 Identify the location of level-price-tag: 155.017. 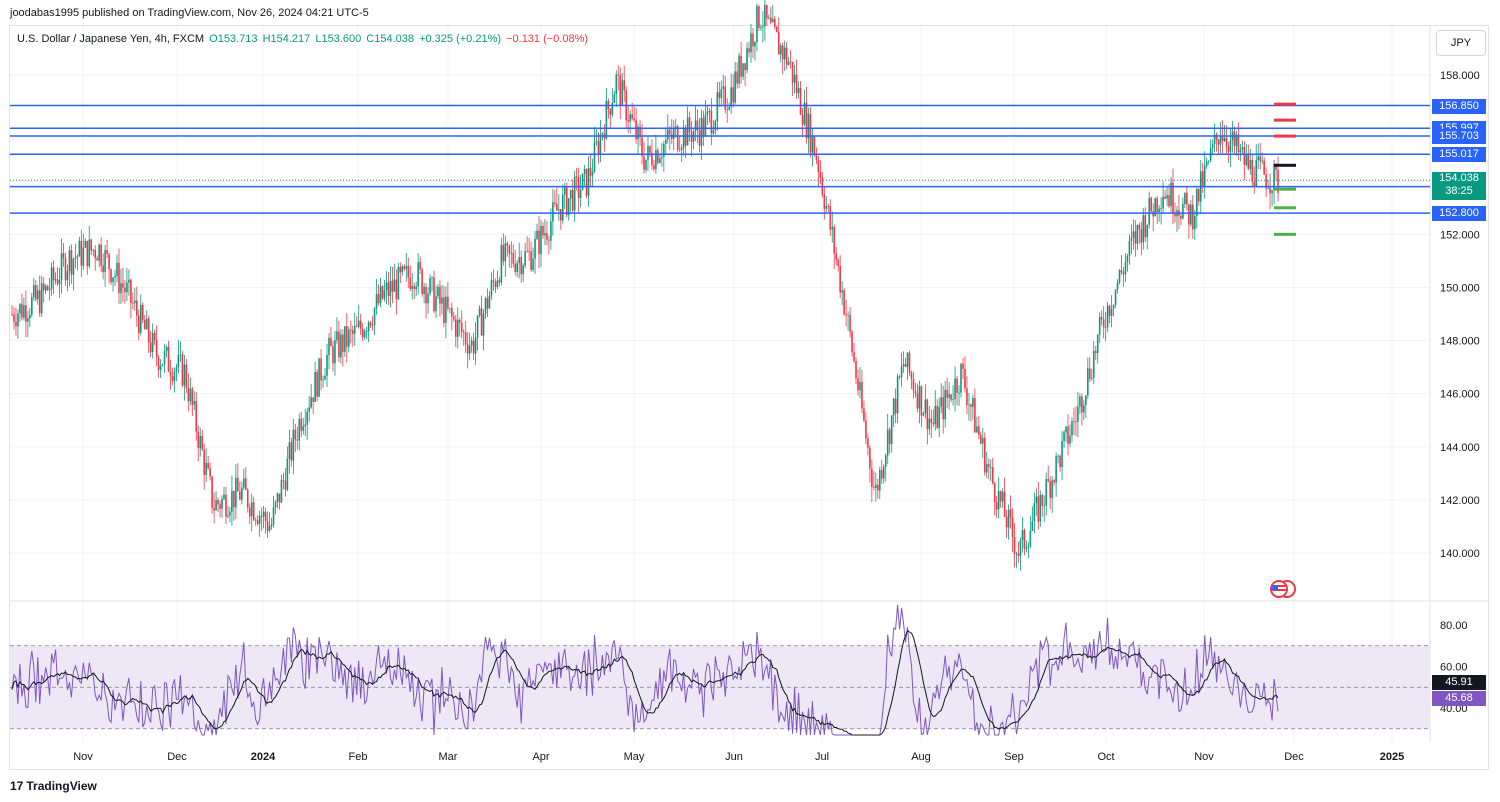
(1459, 155).